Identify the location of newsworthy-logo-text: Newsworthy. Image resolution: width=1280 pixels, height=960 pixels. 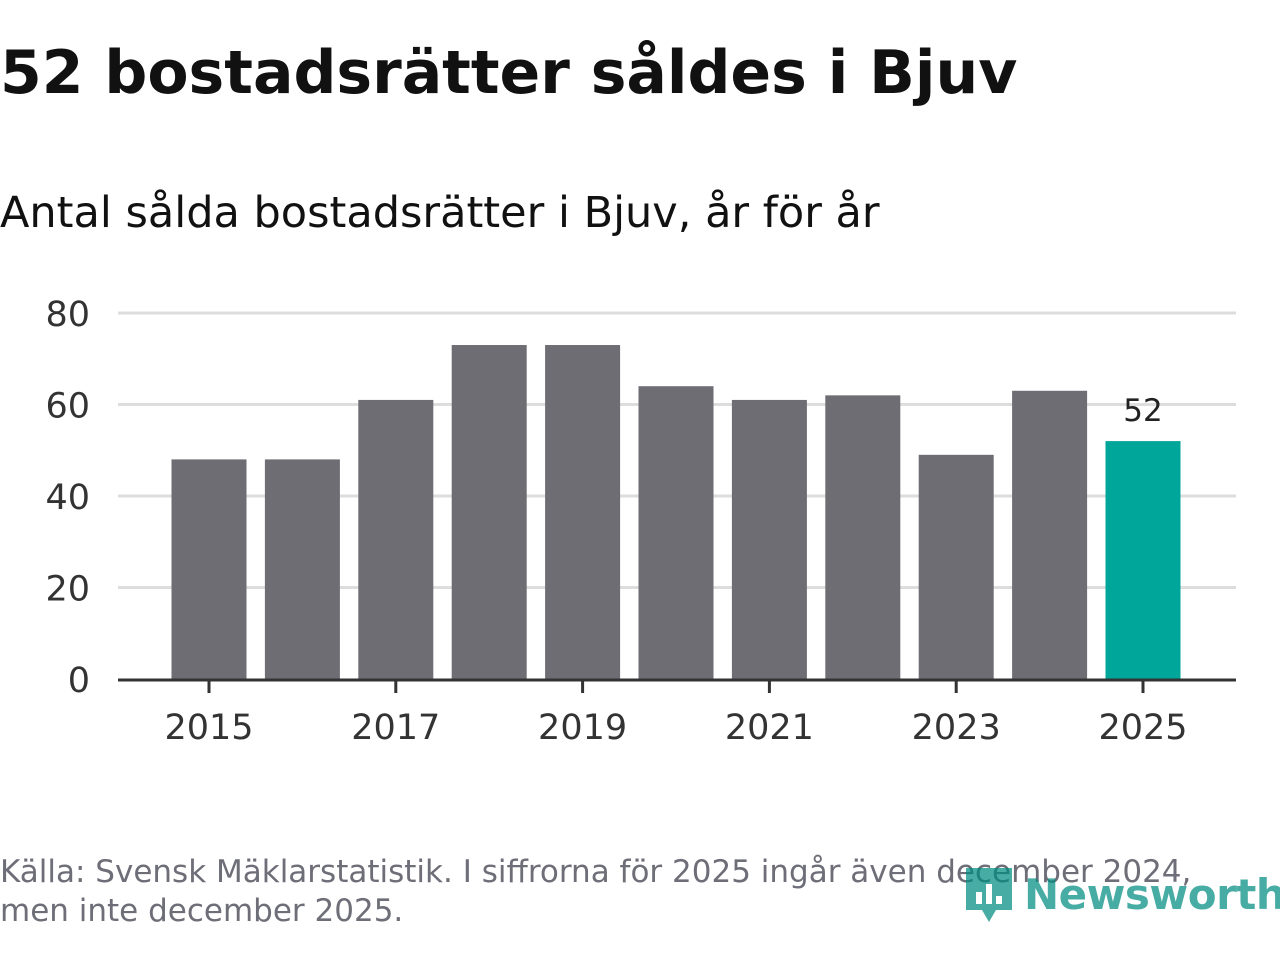
(1152, 894).